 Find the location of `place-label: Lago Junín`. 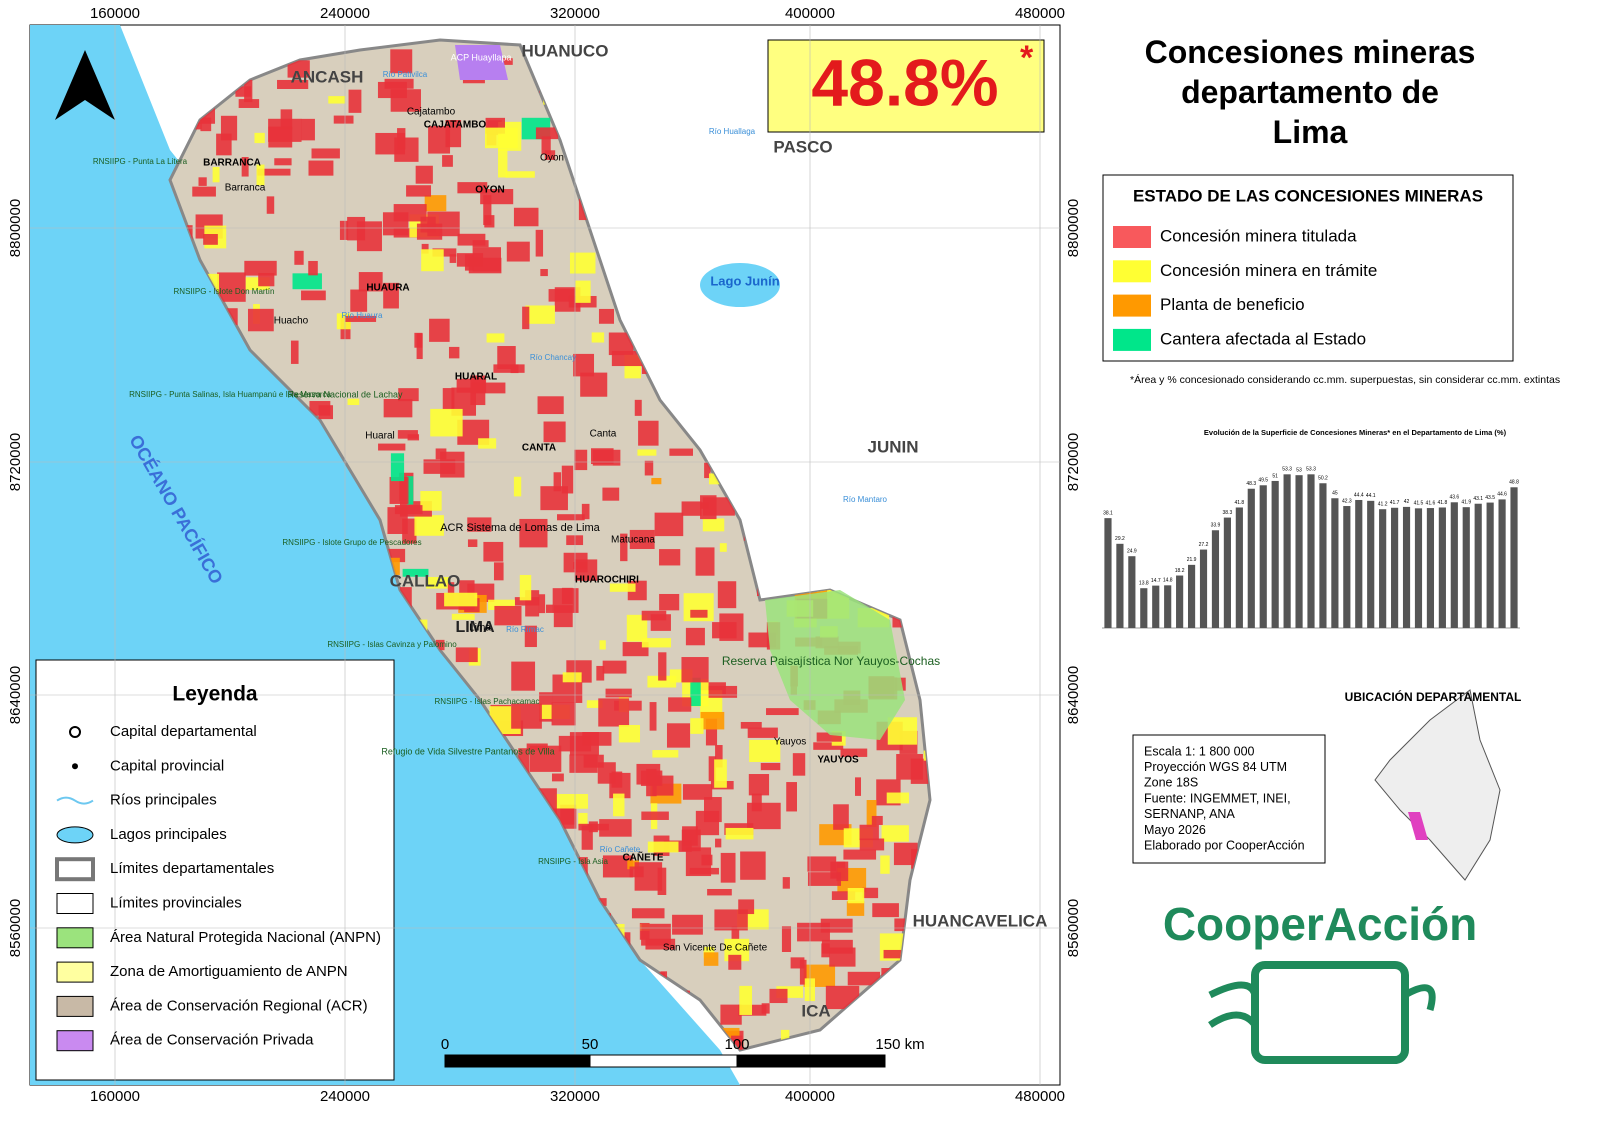

place-label: Lago Junín is located at coordinates (744, 280).